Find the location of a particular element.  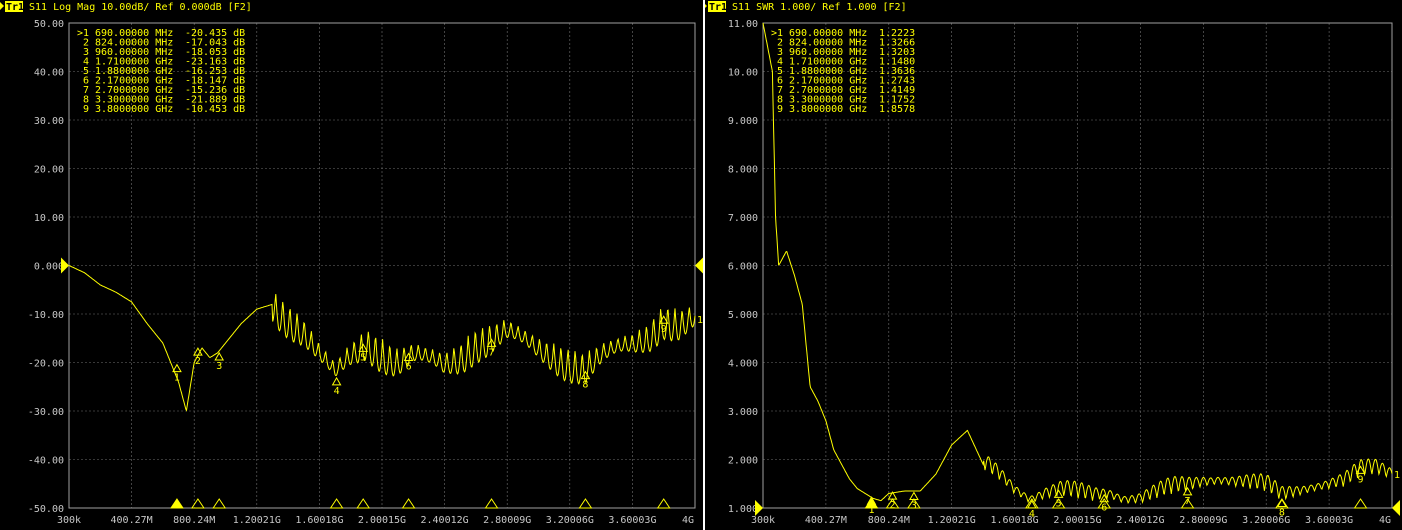

marker-table-id: >1 is located at coordinates (777, 33).